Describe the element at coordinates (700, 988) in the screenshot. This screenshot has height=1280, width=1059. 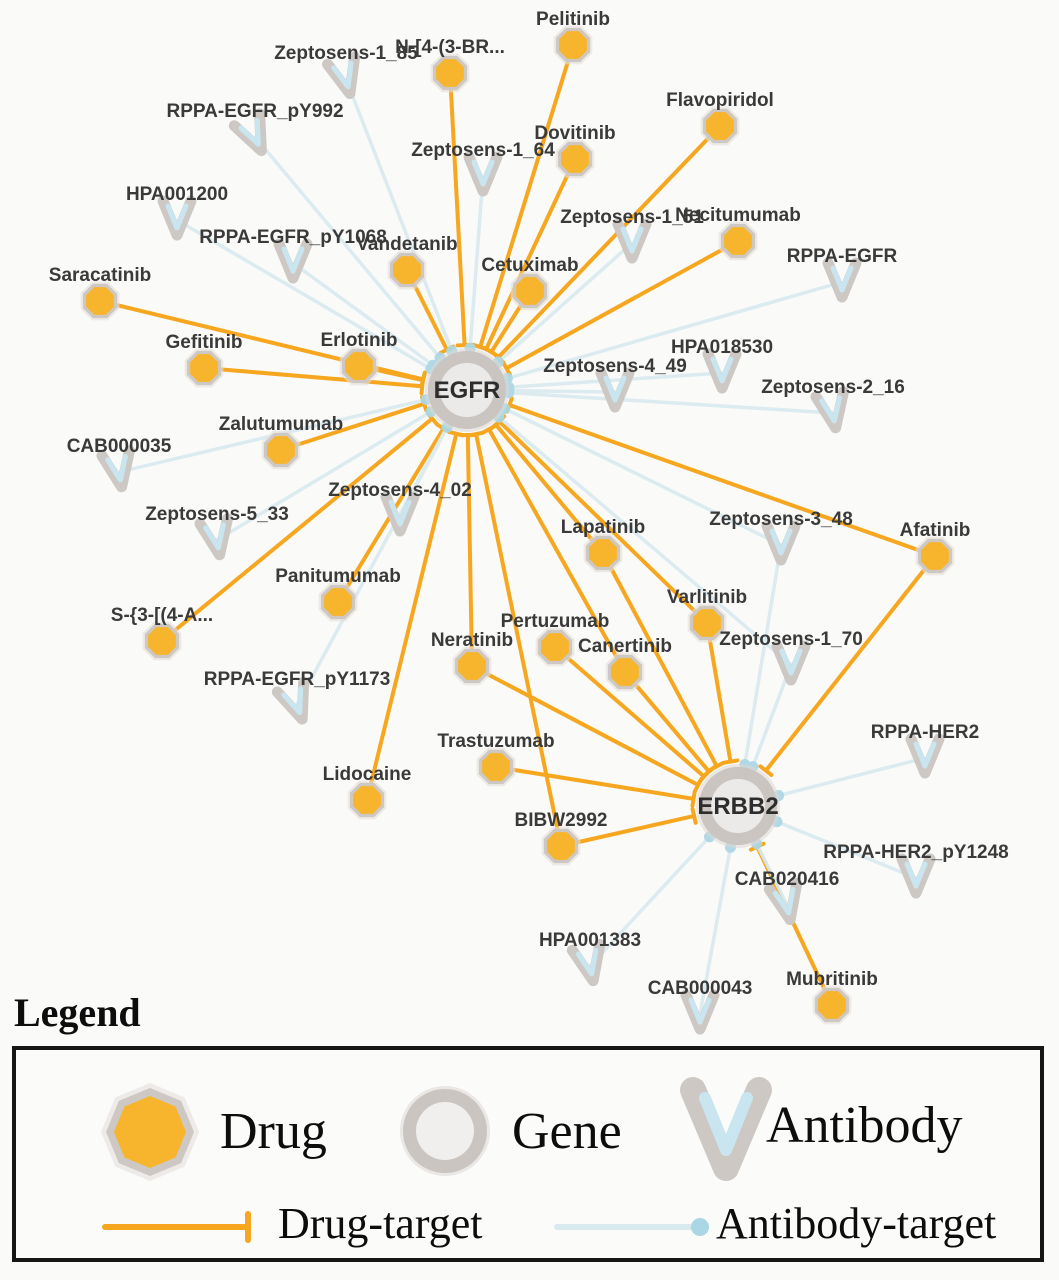
I see `node-label: CAB000043` at that location.